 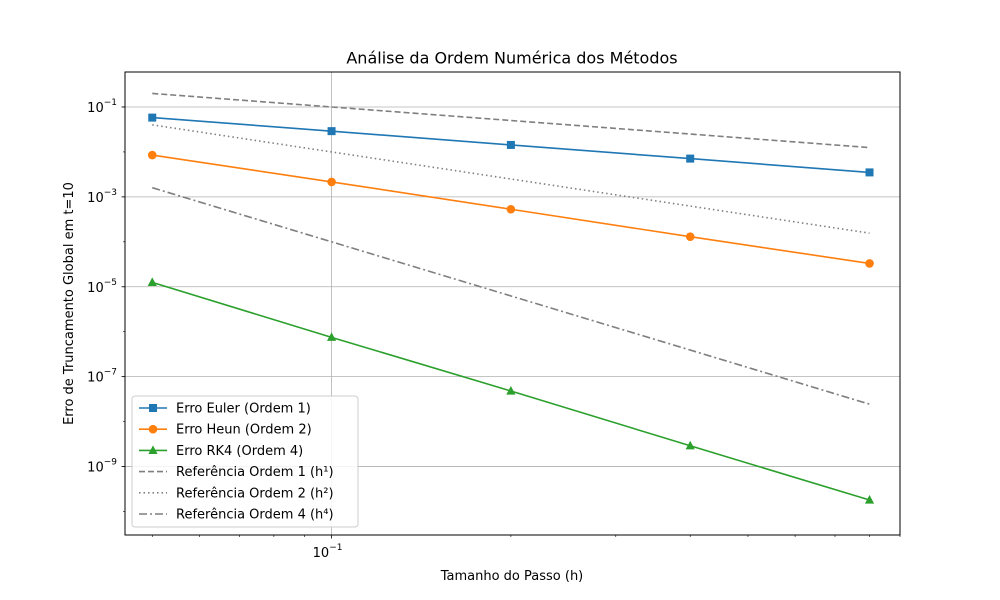 What do you see at coordinates (102, 467) in the screenshot?
I see `y-tick-label: 10⁻⁹` at bounding box center [102, 467].